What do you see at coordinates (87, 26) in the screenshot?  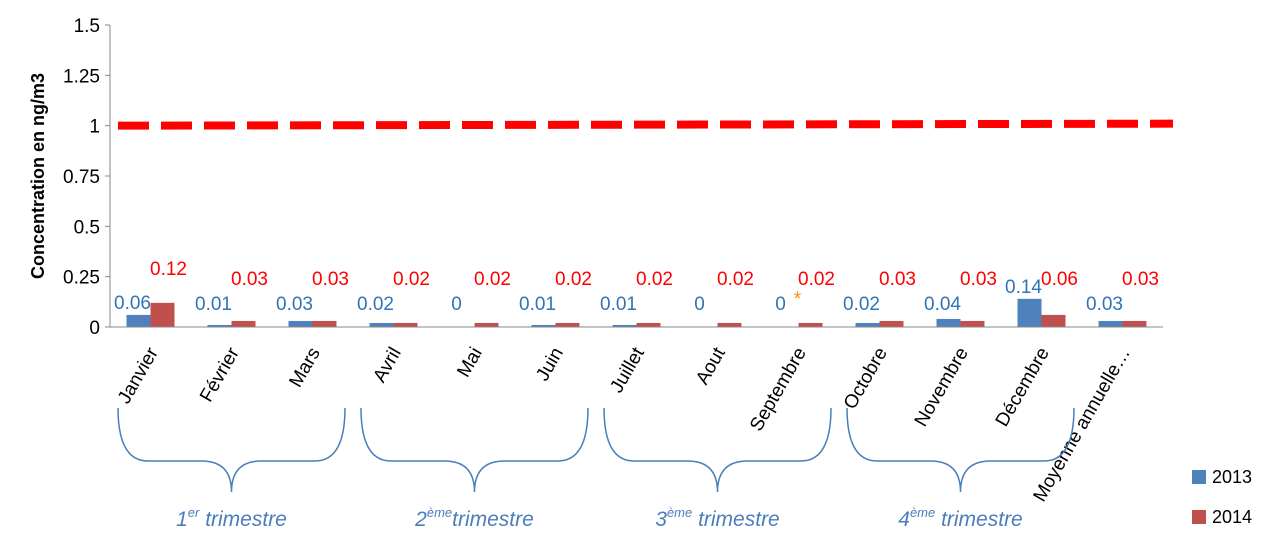 I see `y-tick-label: 1.5` at bounding box center [87, 26].